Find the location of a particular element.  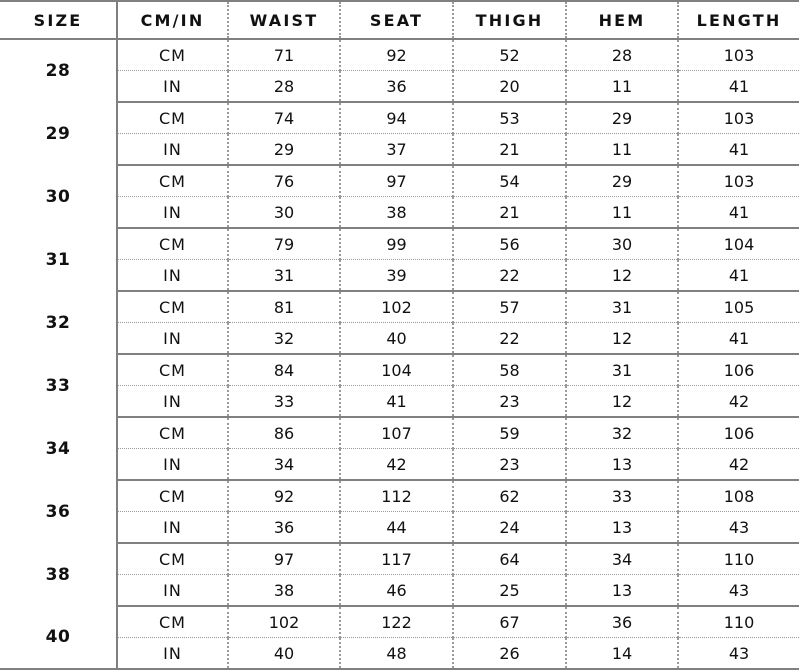

table-row: IN 40 48 26 14 43 is located at coordinates (399, 653).